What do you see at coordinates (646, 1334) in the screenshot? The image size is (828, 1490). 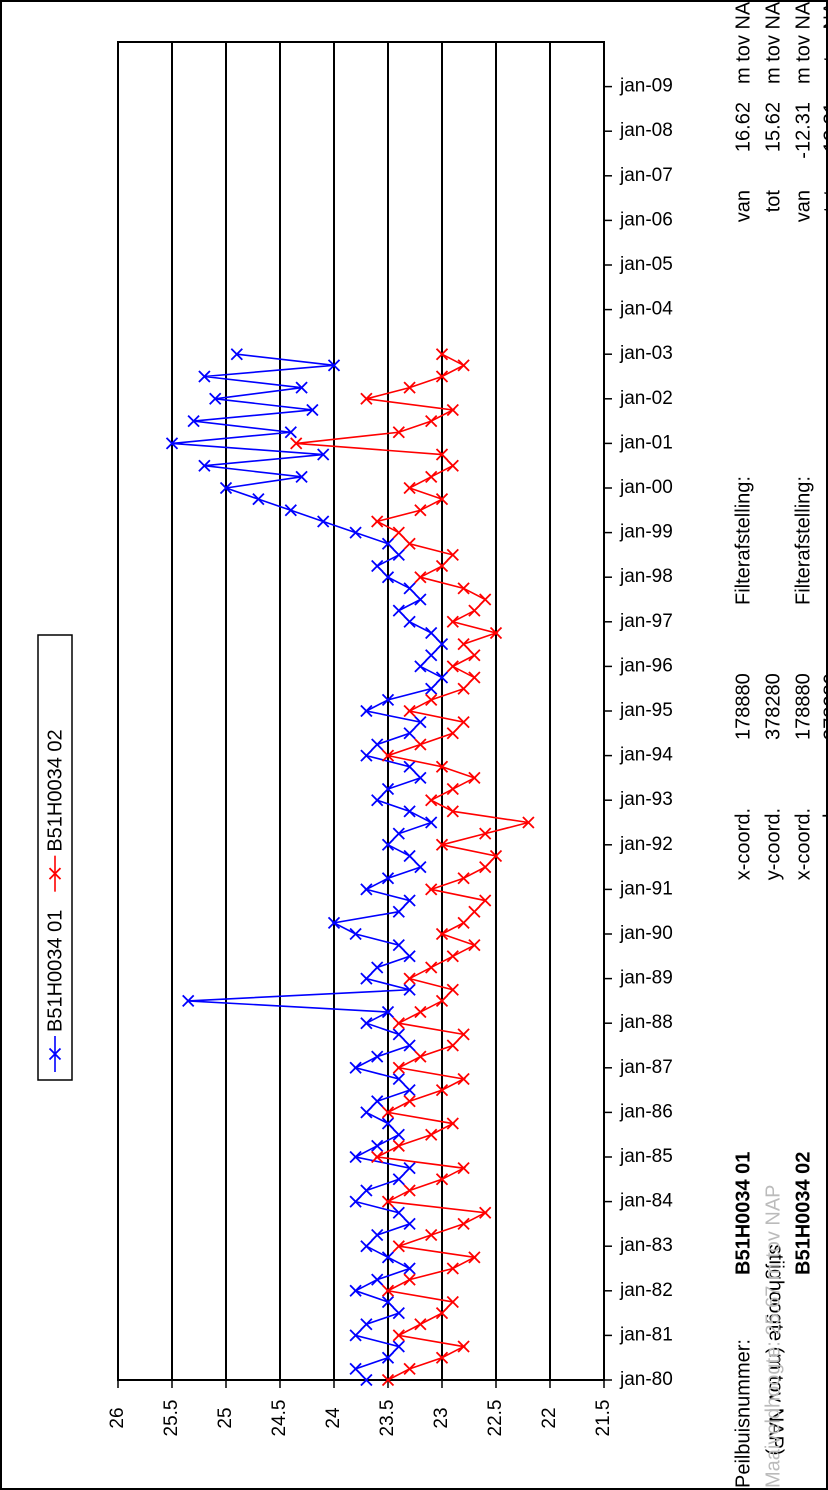 I see `x-tick-label: jan-81` at bounding box center [646, 1334].